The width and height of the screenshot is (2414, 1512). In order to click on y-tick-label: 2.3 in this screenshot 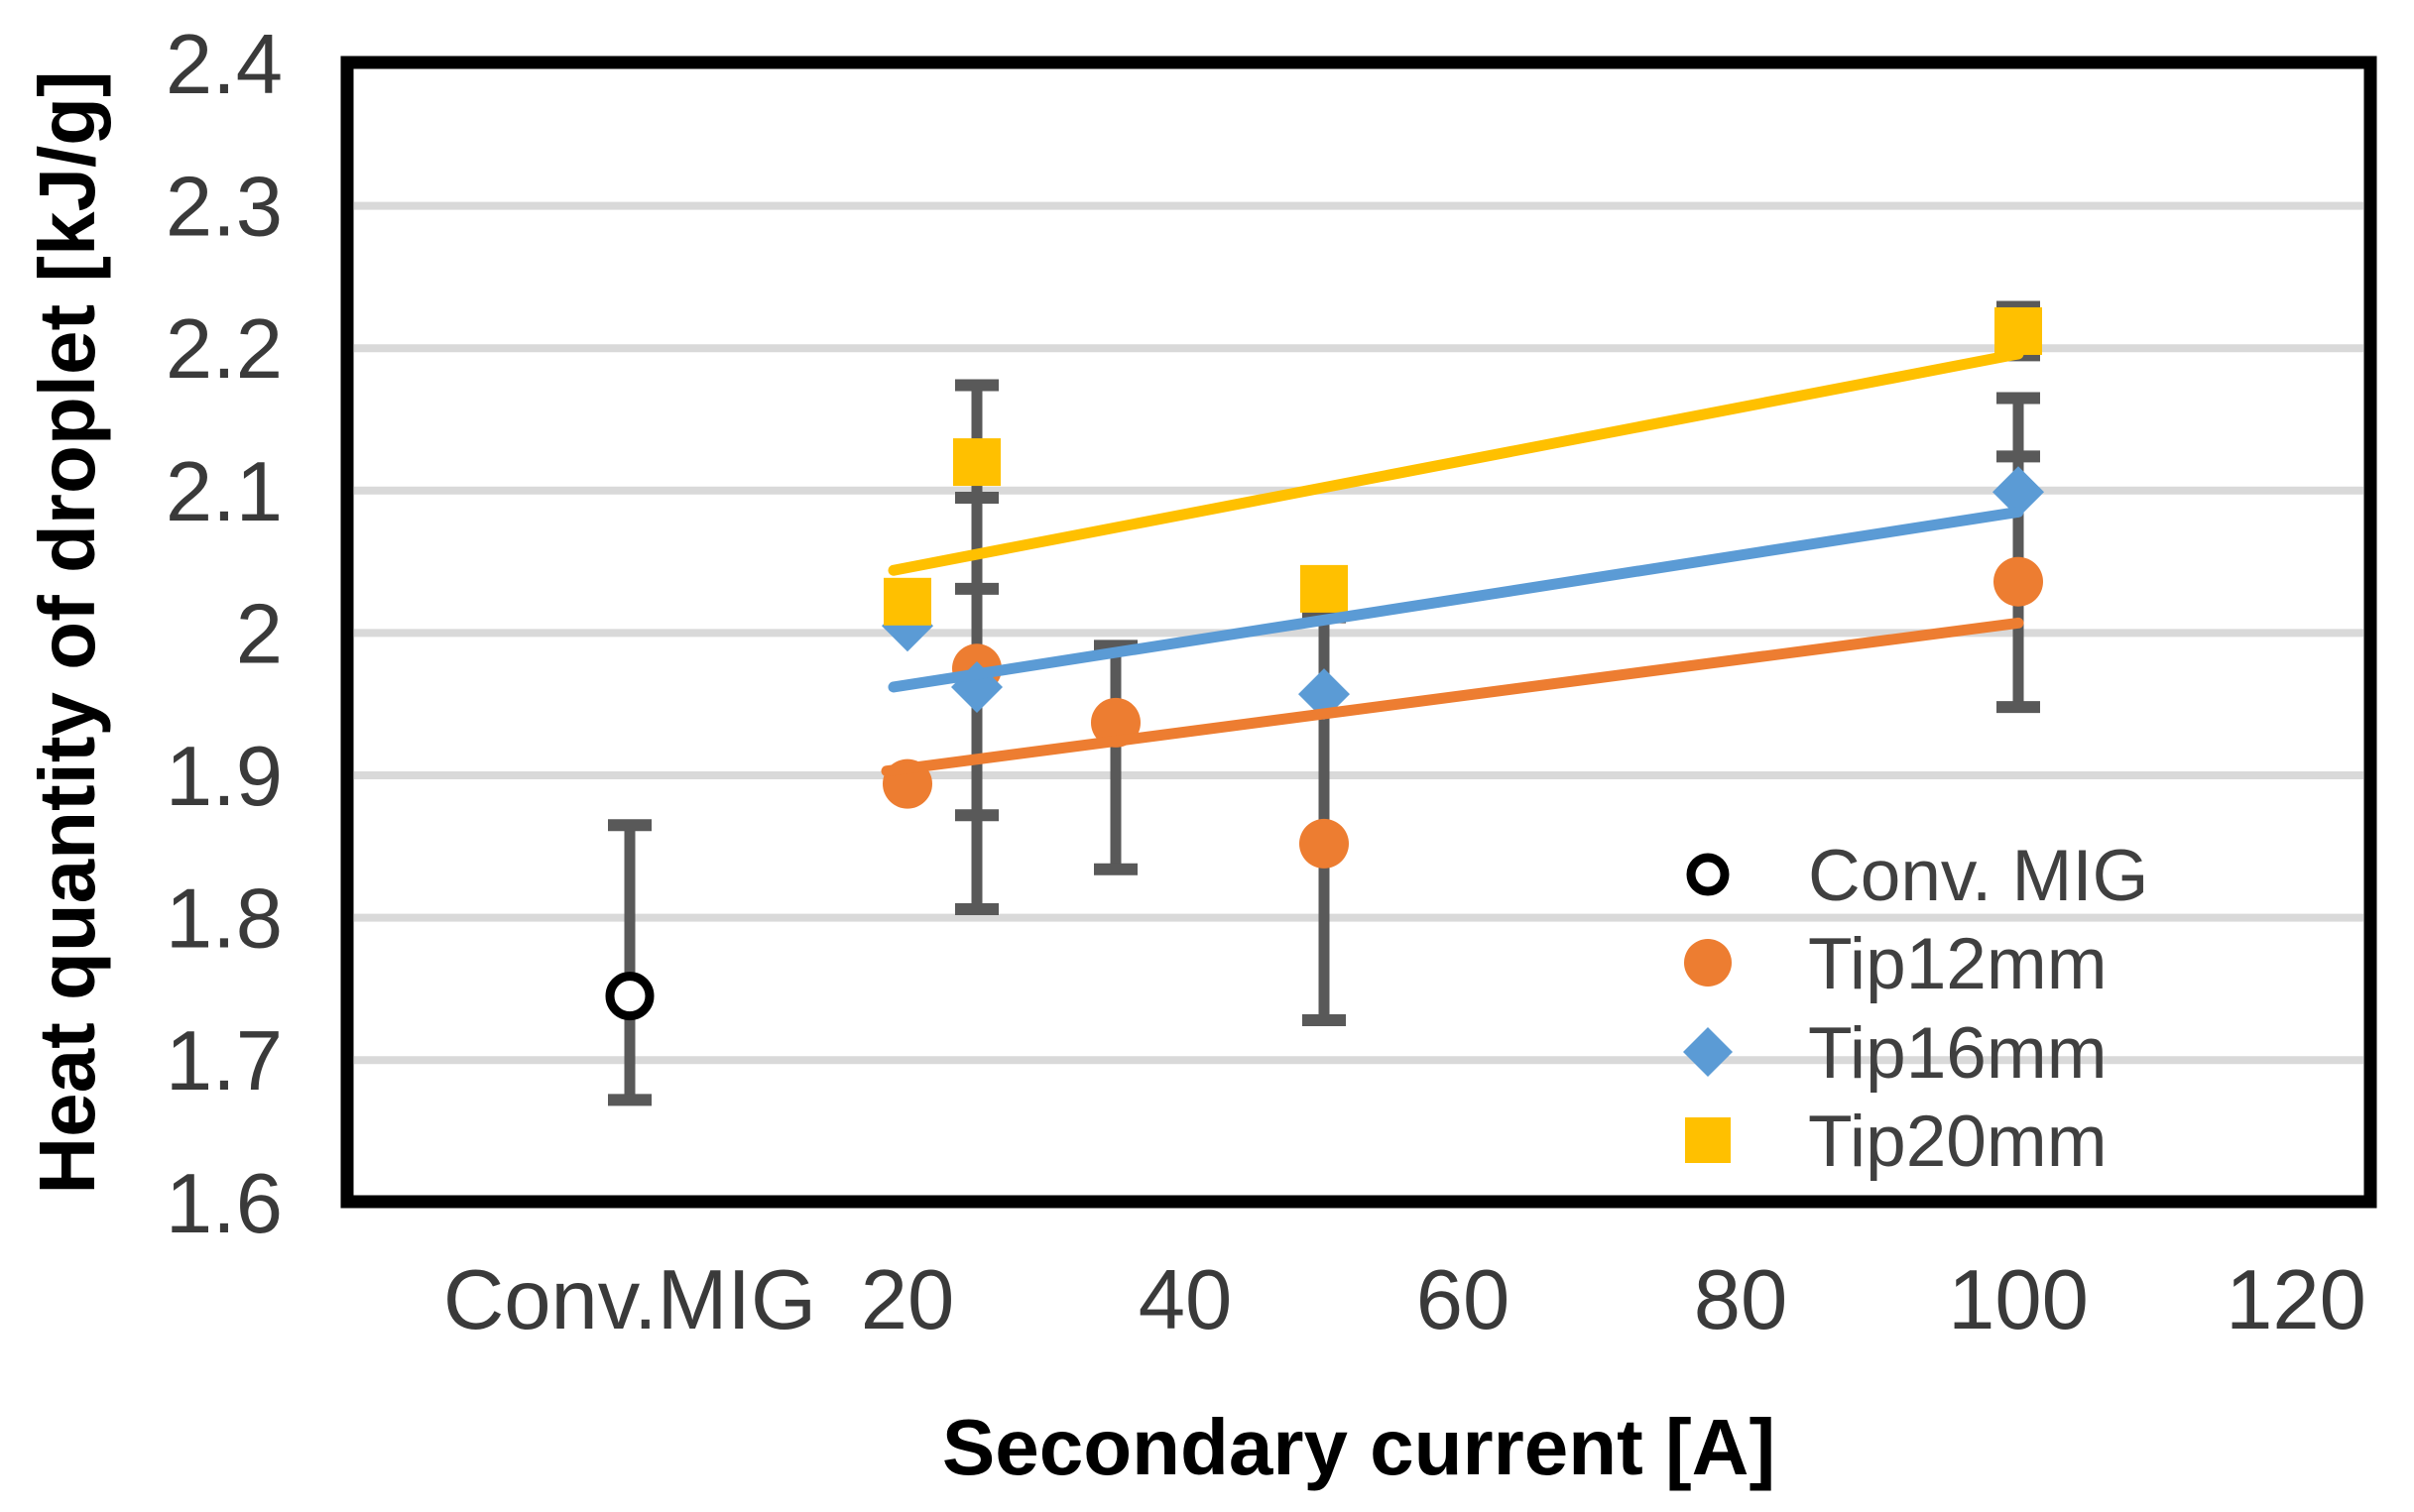, I will do `click(224, 208)`.